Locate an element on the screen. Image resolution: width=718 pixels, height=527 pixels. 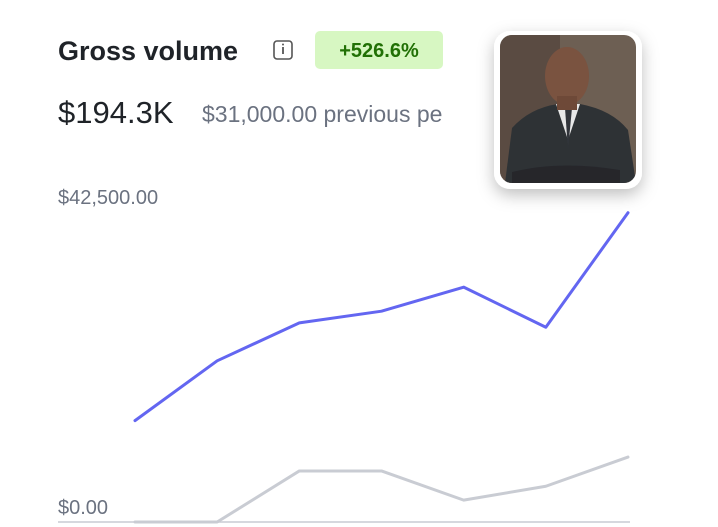
y-tick-label: $42,500.00 is located at coordinates (108, 198).